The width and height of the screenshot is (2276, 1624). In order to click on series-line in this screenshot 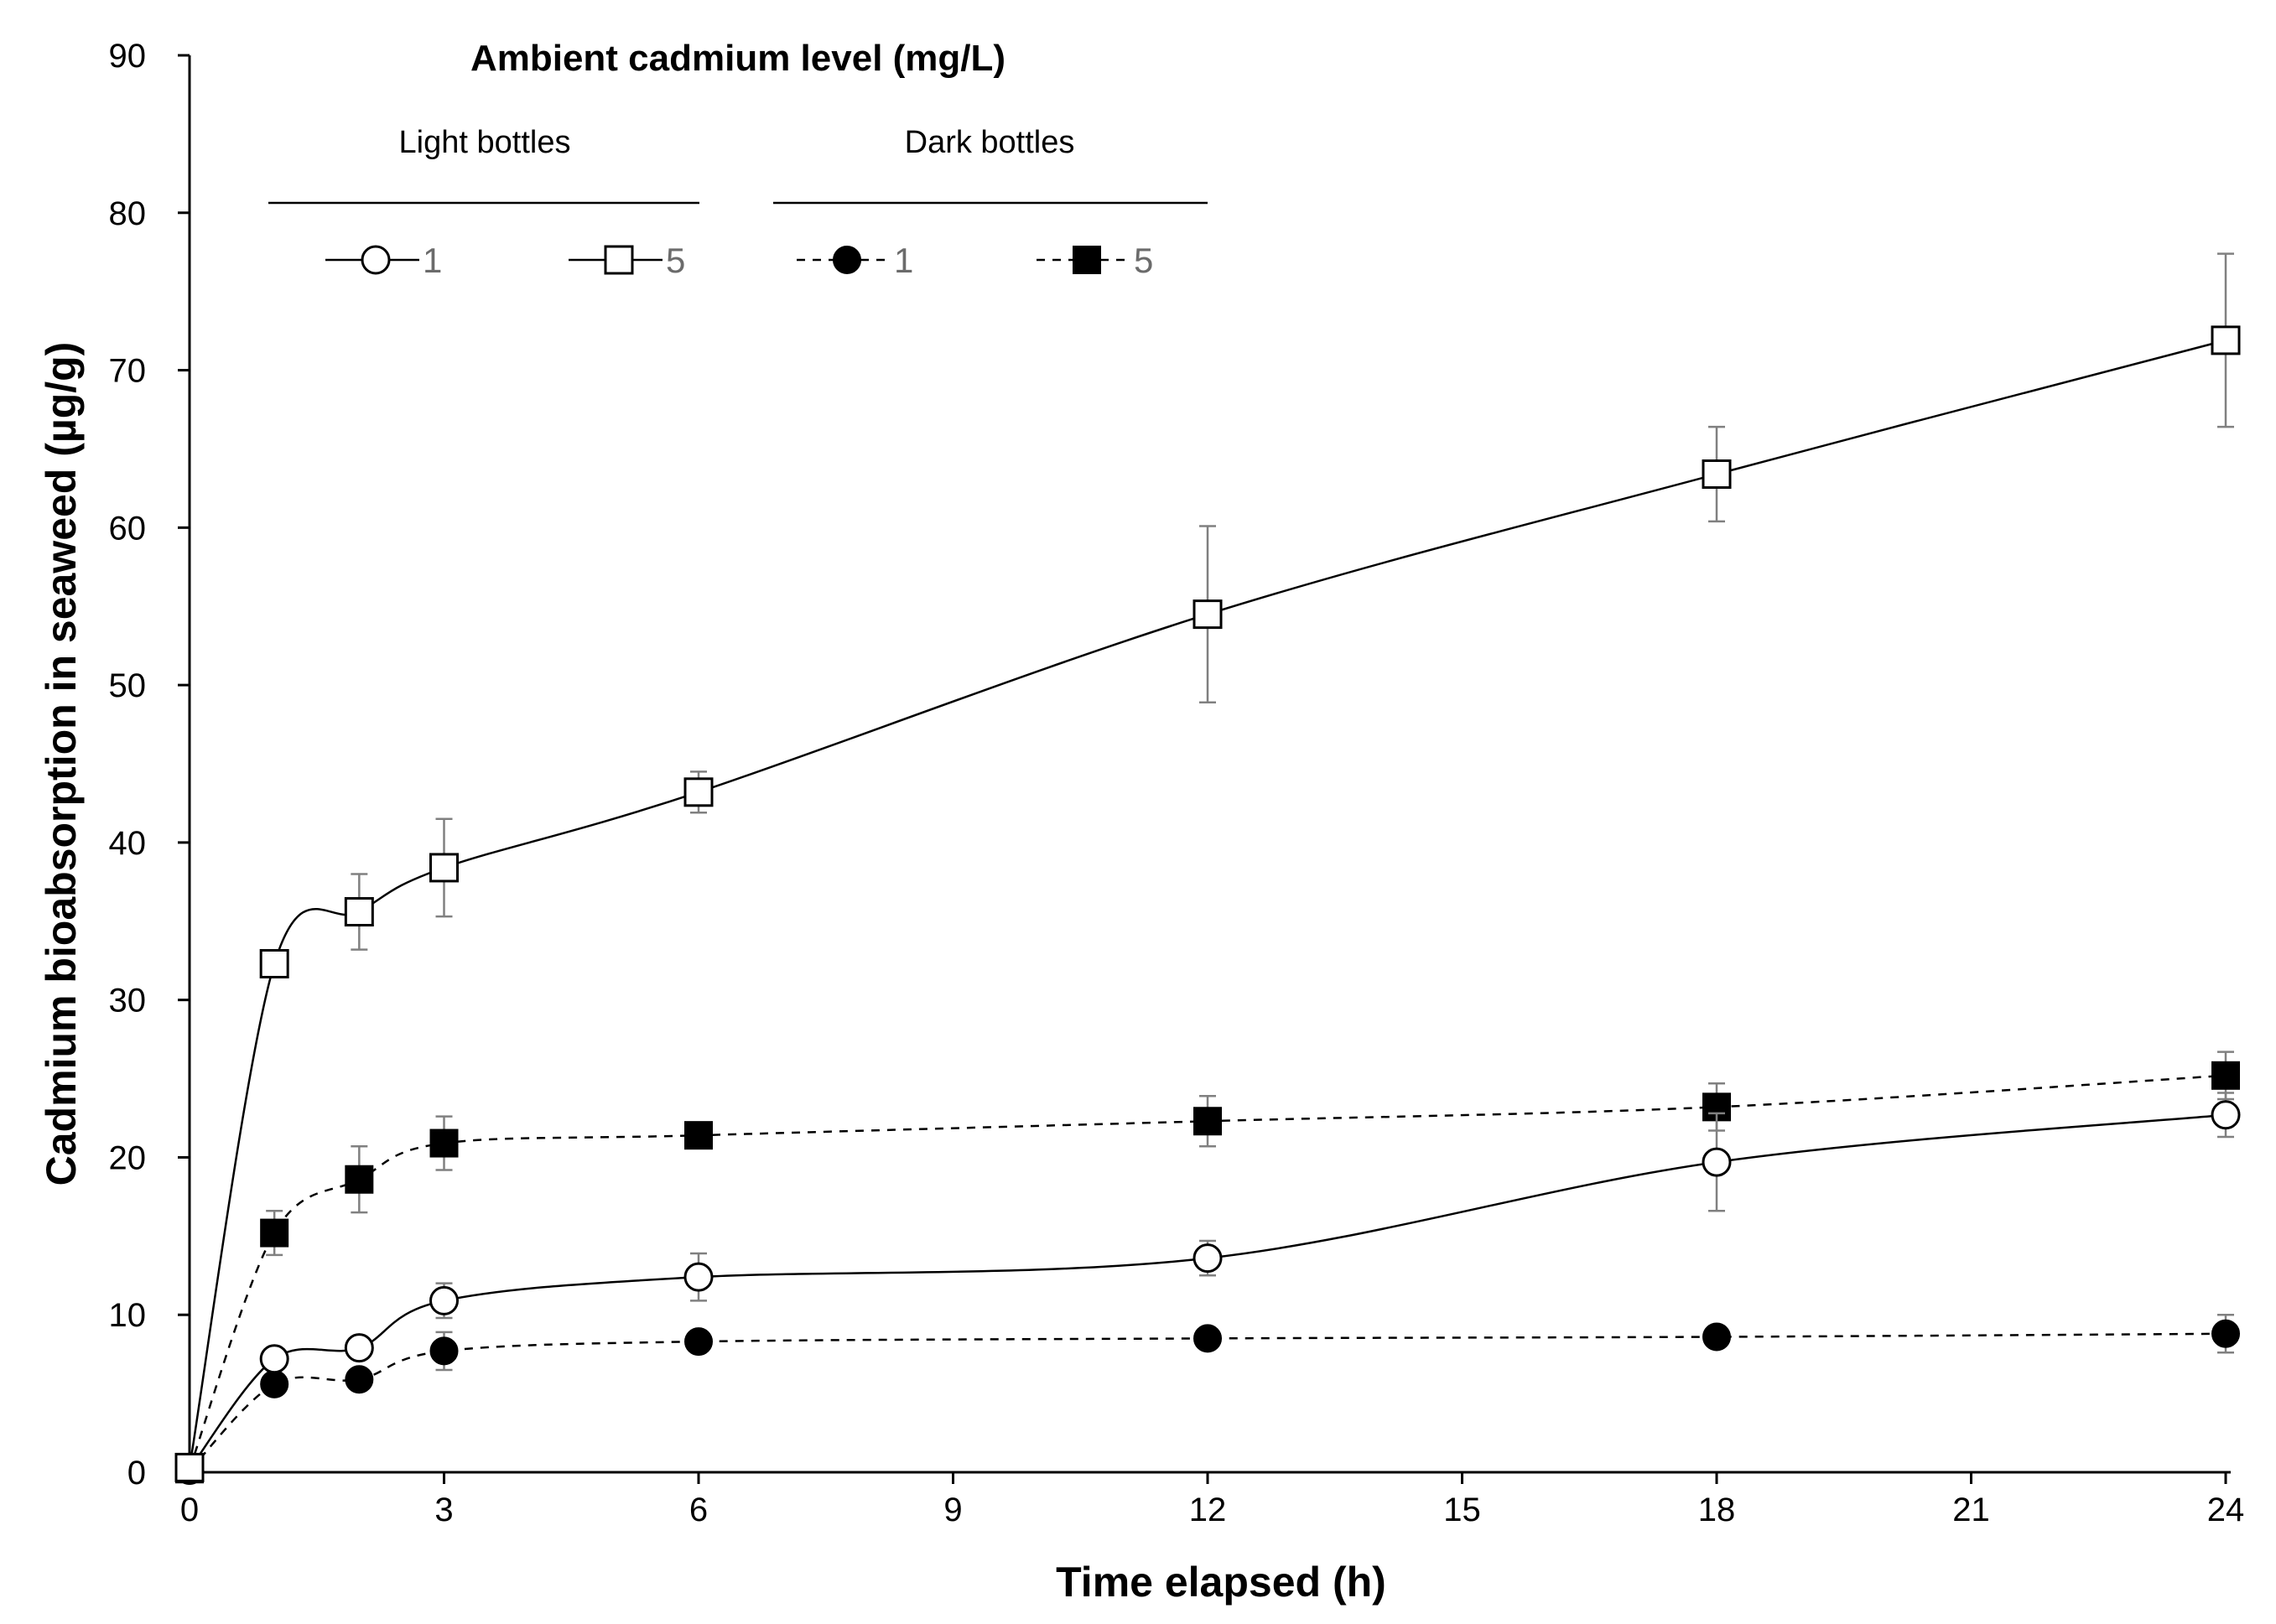, I will do `click(1208, 1401)`.